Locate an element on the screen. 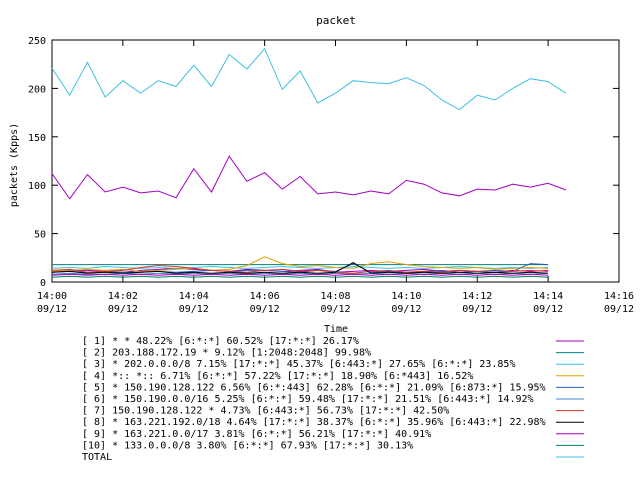  chart-title: packet is located at coordinates (336, 20).